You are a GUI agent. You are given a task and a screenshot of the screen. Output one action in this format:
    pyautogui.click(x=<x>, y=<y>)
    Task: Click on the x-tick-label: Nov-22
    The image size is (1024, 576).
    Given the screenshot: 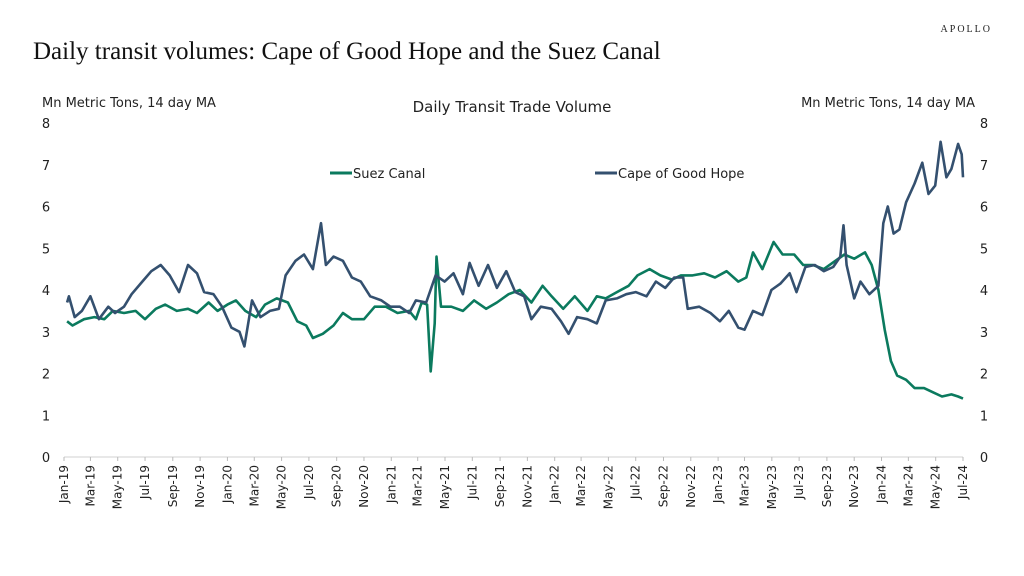 What is the action you would take?
    pyautogui.click(x=691, y=486)
    